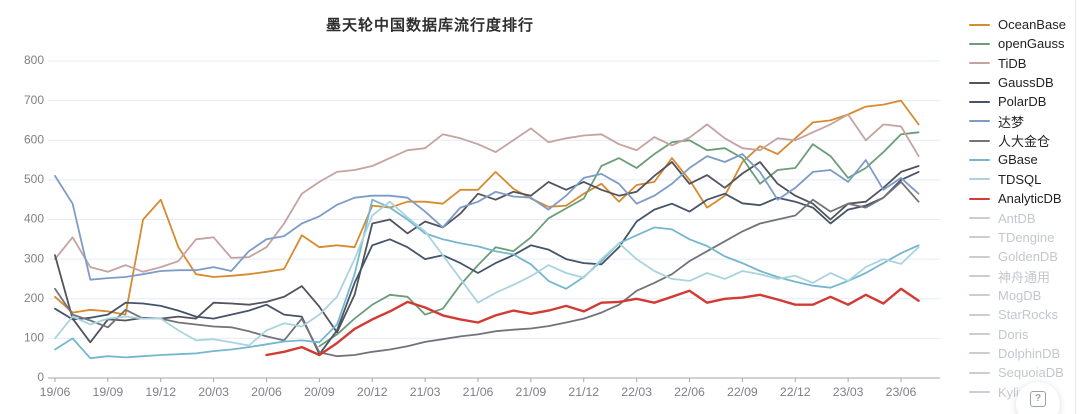 The width and height of the screenshot is (1080, 414). I want to click on x-axis-label-19/06: 19/06, so click(55, 392).